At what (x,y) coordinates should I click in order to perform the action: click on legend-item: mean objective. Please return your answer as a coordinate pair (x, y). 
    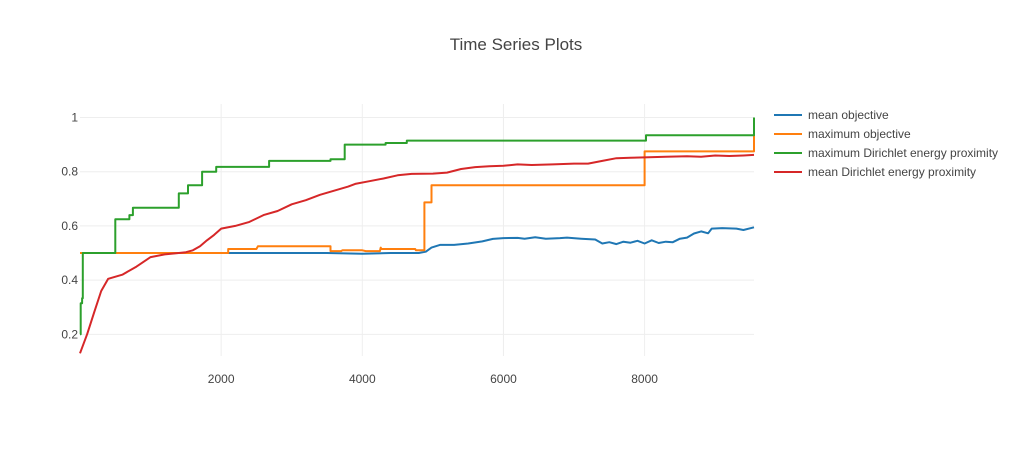
    Looking at the image, I should click on (831, 115).